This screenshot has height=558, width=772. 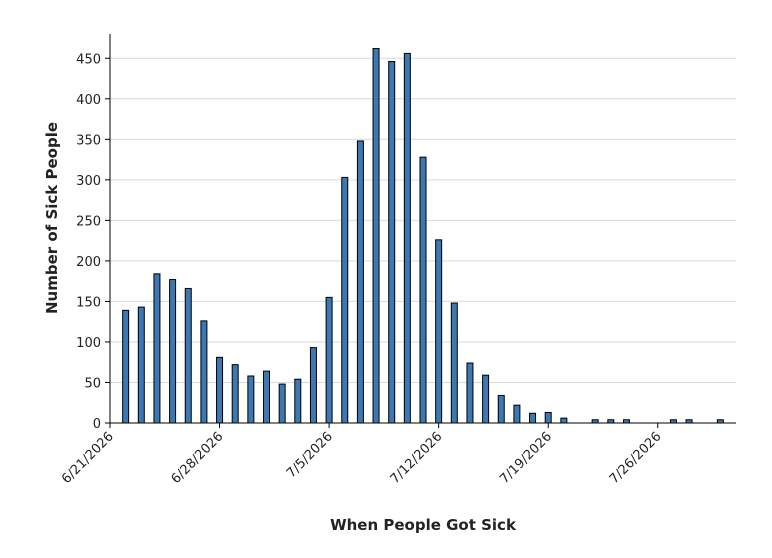 I want to click on y-tick-label: 350, so click(x=88, y=140).